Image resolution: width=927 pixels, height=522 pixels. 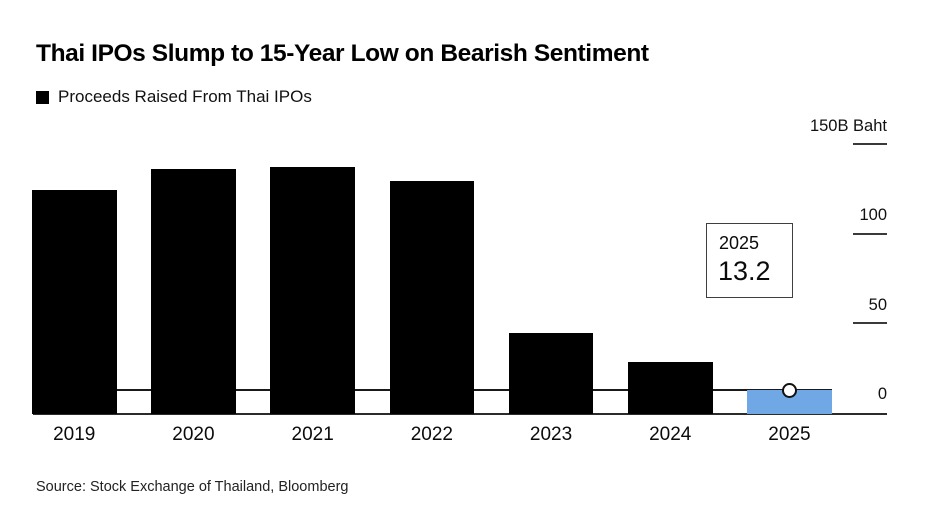 What do you see at coordinates (670, 434) in the screenshot?
I see `x-axis-label-2024: 2024` at bounding box center [670, 434].